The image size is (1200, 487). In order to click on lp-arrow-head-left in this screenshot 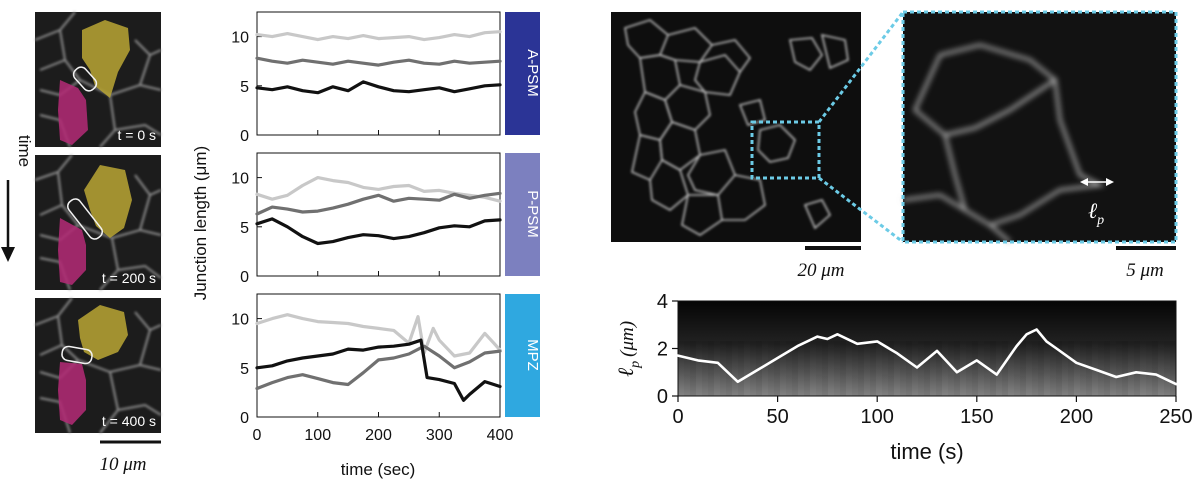, I will do `click(1084, 182)`.